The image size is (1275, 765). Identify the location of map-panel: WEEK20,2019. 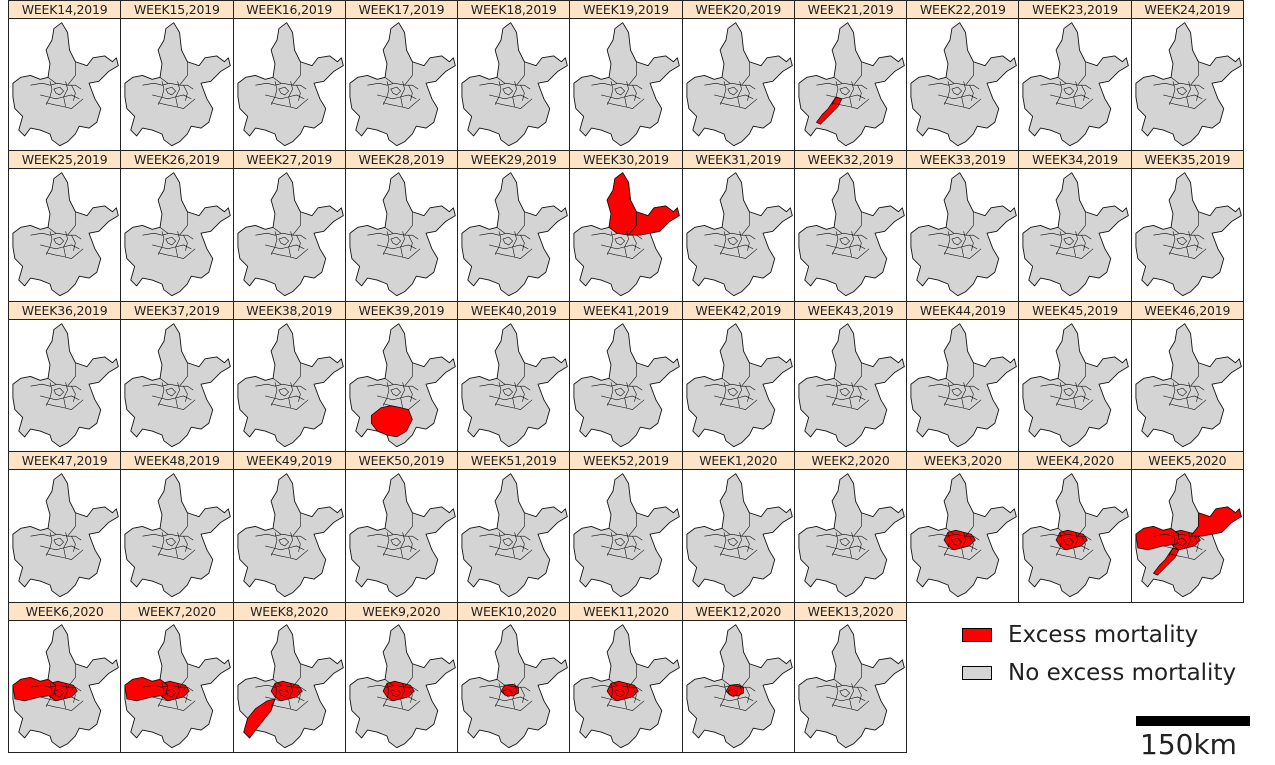
(738, 76).